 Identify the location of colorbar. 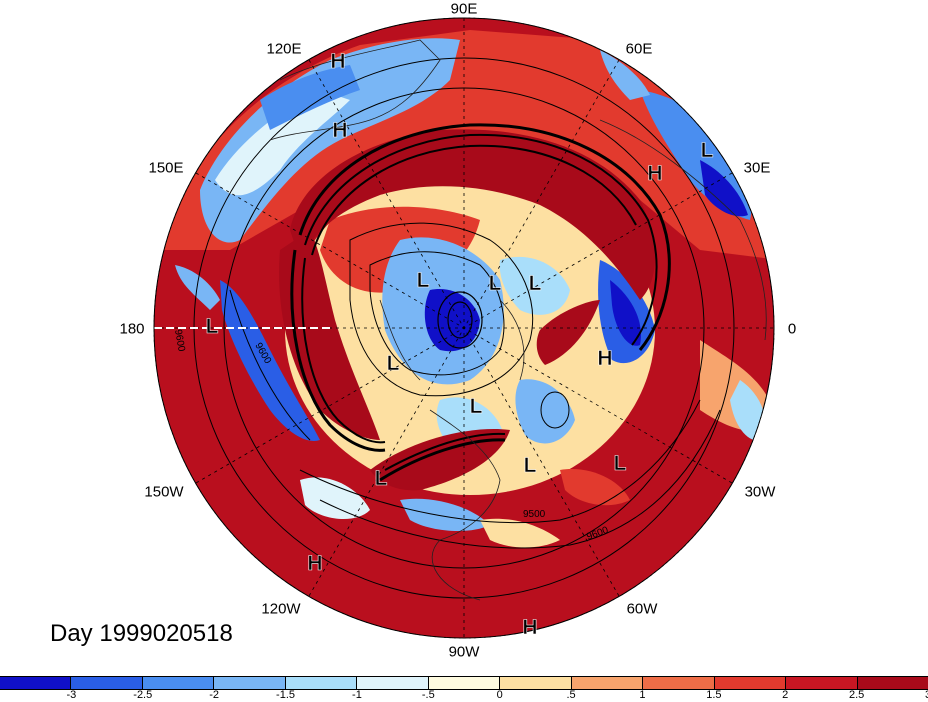
(464, 683).